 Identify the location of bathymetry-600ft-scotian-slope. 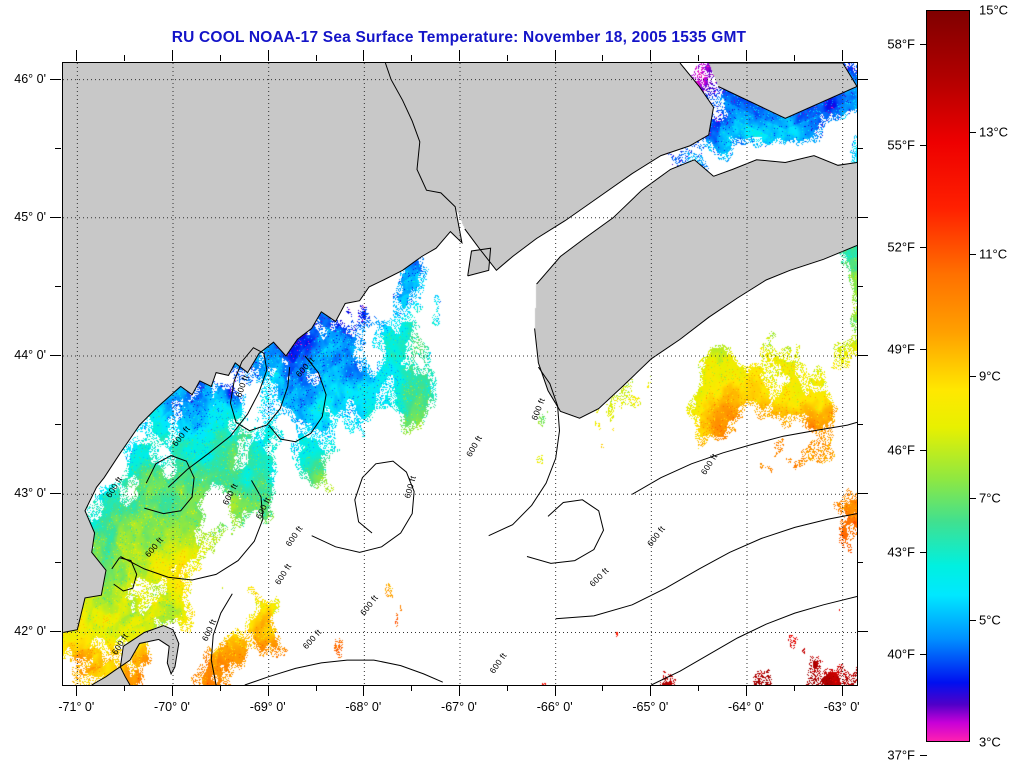
(706, 566).